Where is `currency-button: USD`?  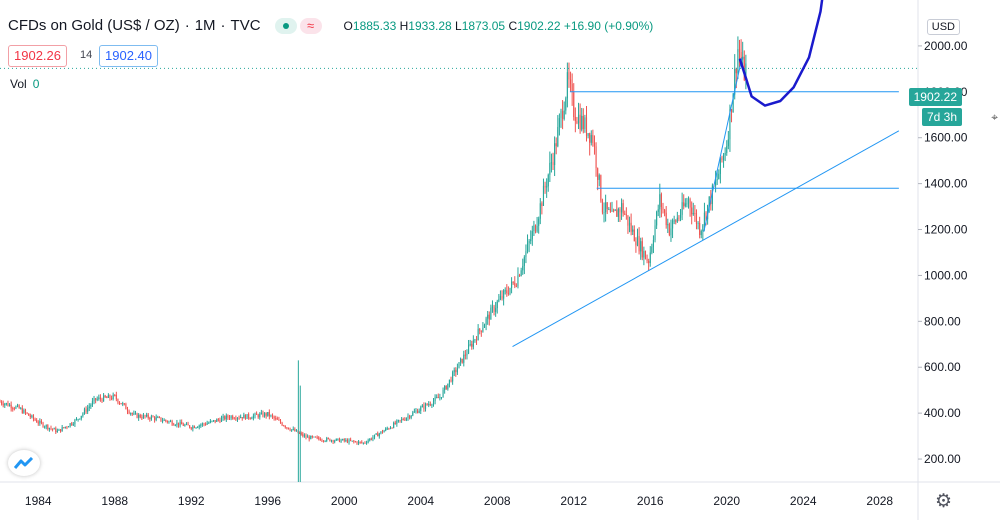
currency-button: USD is located at coordinates (943, 27).